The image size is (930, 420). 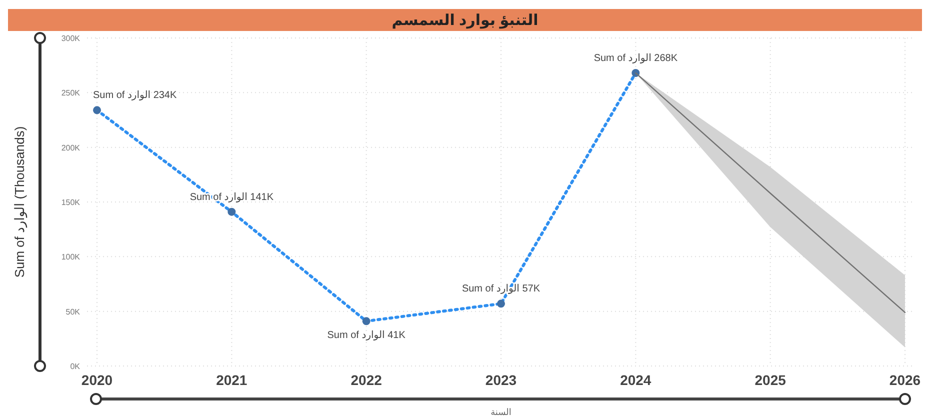 What do you see at coordinates (71, 38) in the screenshot?
I see `y-tick-label: 300K` at bounding box center [71, 38].